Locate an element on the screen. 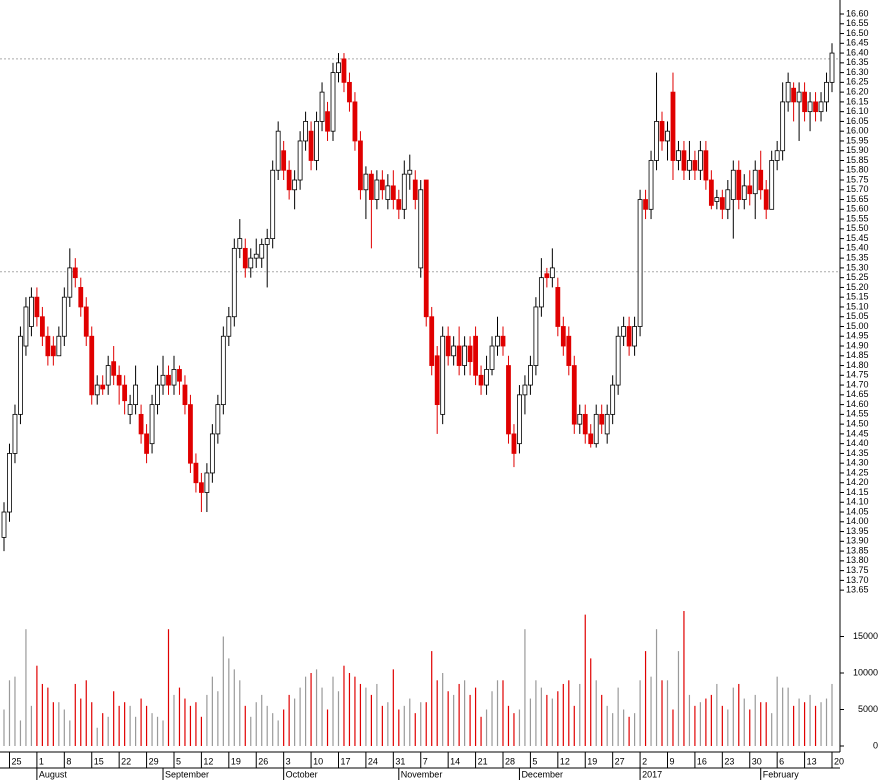 The height and width of the screenshot is (780, 880). y-tick-label: 14.65 is located at coordinates (857, 394).